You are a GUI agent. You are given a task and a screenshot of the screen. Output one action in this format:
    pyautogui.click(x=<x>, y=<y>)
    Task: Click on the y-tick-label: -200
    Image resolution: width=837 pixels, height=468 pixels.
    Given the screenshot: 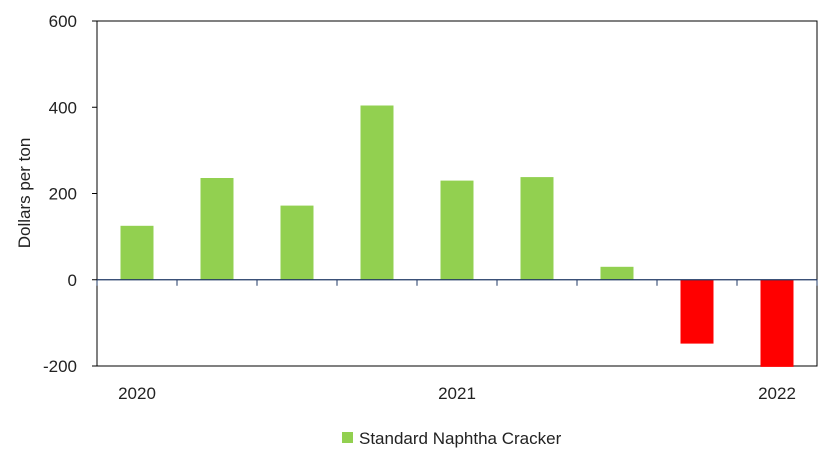 What is the action you would take?
    pyautogui.click(x=60, y=366)
    